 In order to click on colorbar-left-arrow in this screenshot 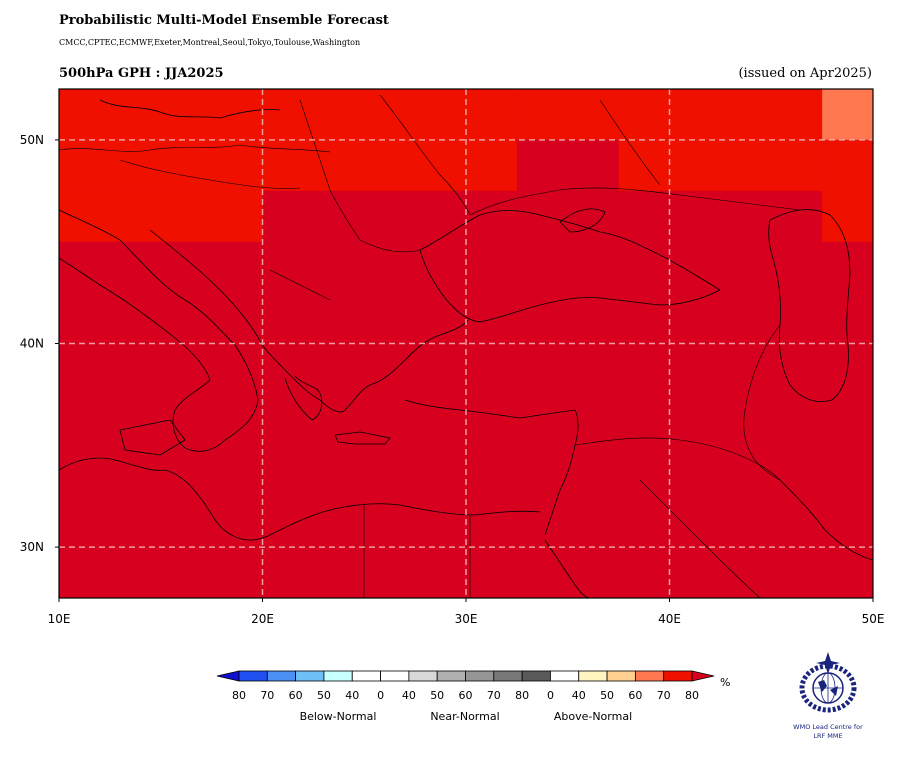, I will do `click(228, 676)`.